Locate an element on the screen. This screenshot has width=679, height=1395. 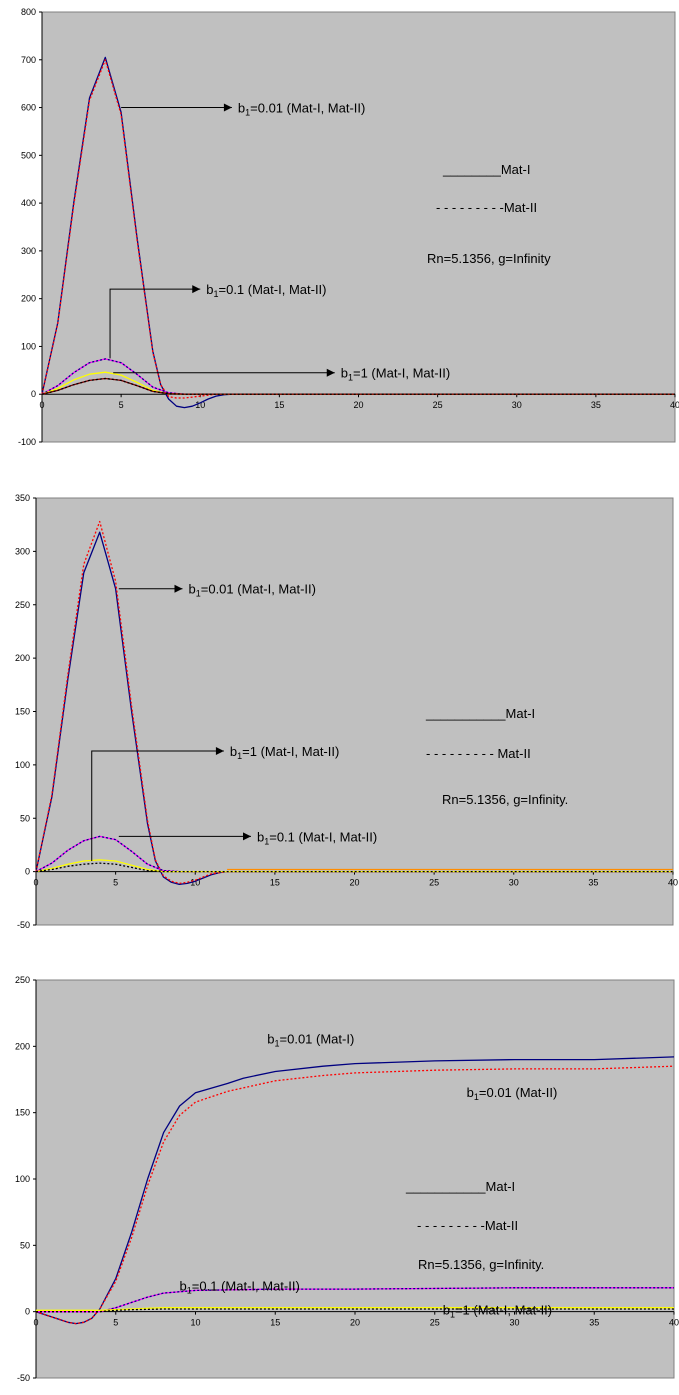
annotation-label-2: b1=0.1 (Mat-I, Mat-II) is located at coordinates (266, 290).